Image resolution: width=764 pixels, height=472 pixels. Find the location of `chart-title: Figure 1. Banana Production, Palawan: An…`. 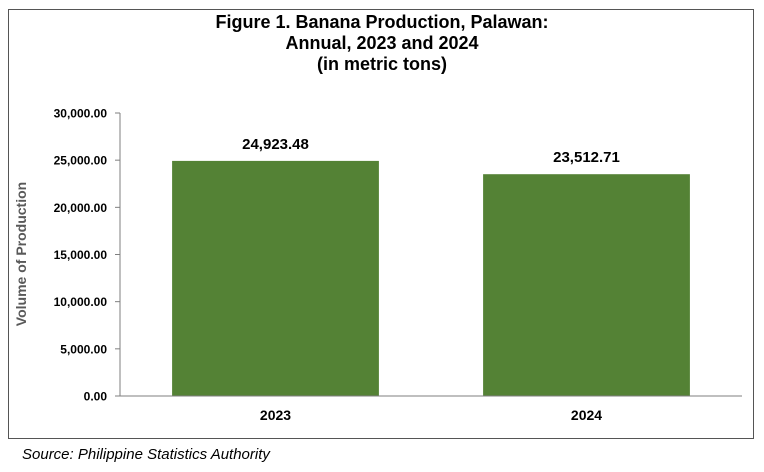

chart-title: Figure 1. Banana Production, Palawan: An… is located at coordinates (382, 43).